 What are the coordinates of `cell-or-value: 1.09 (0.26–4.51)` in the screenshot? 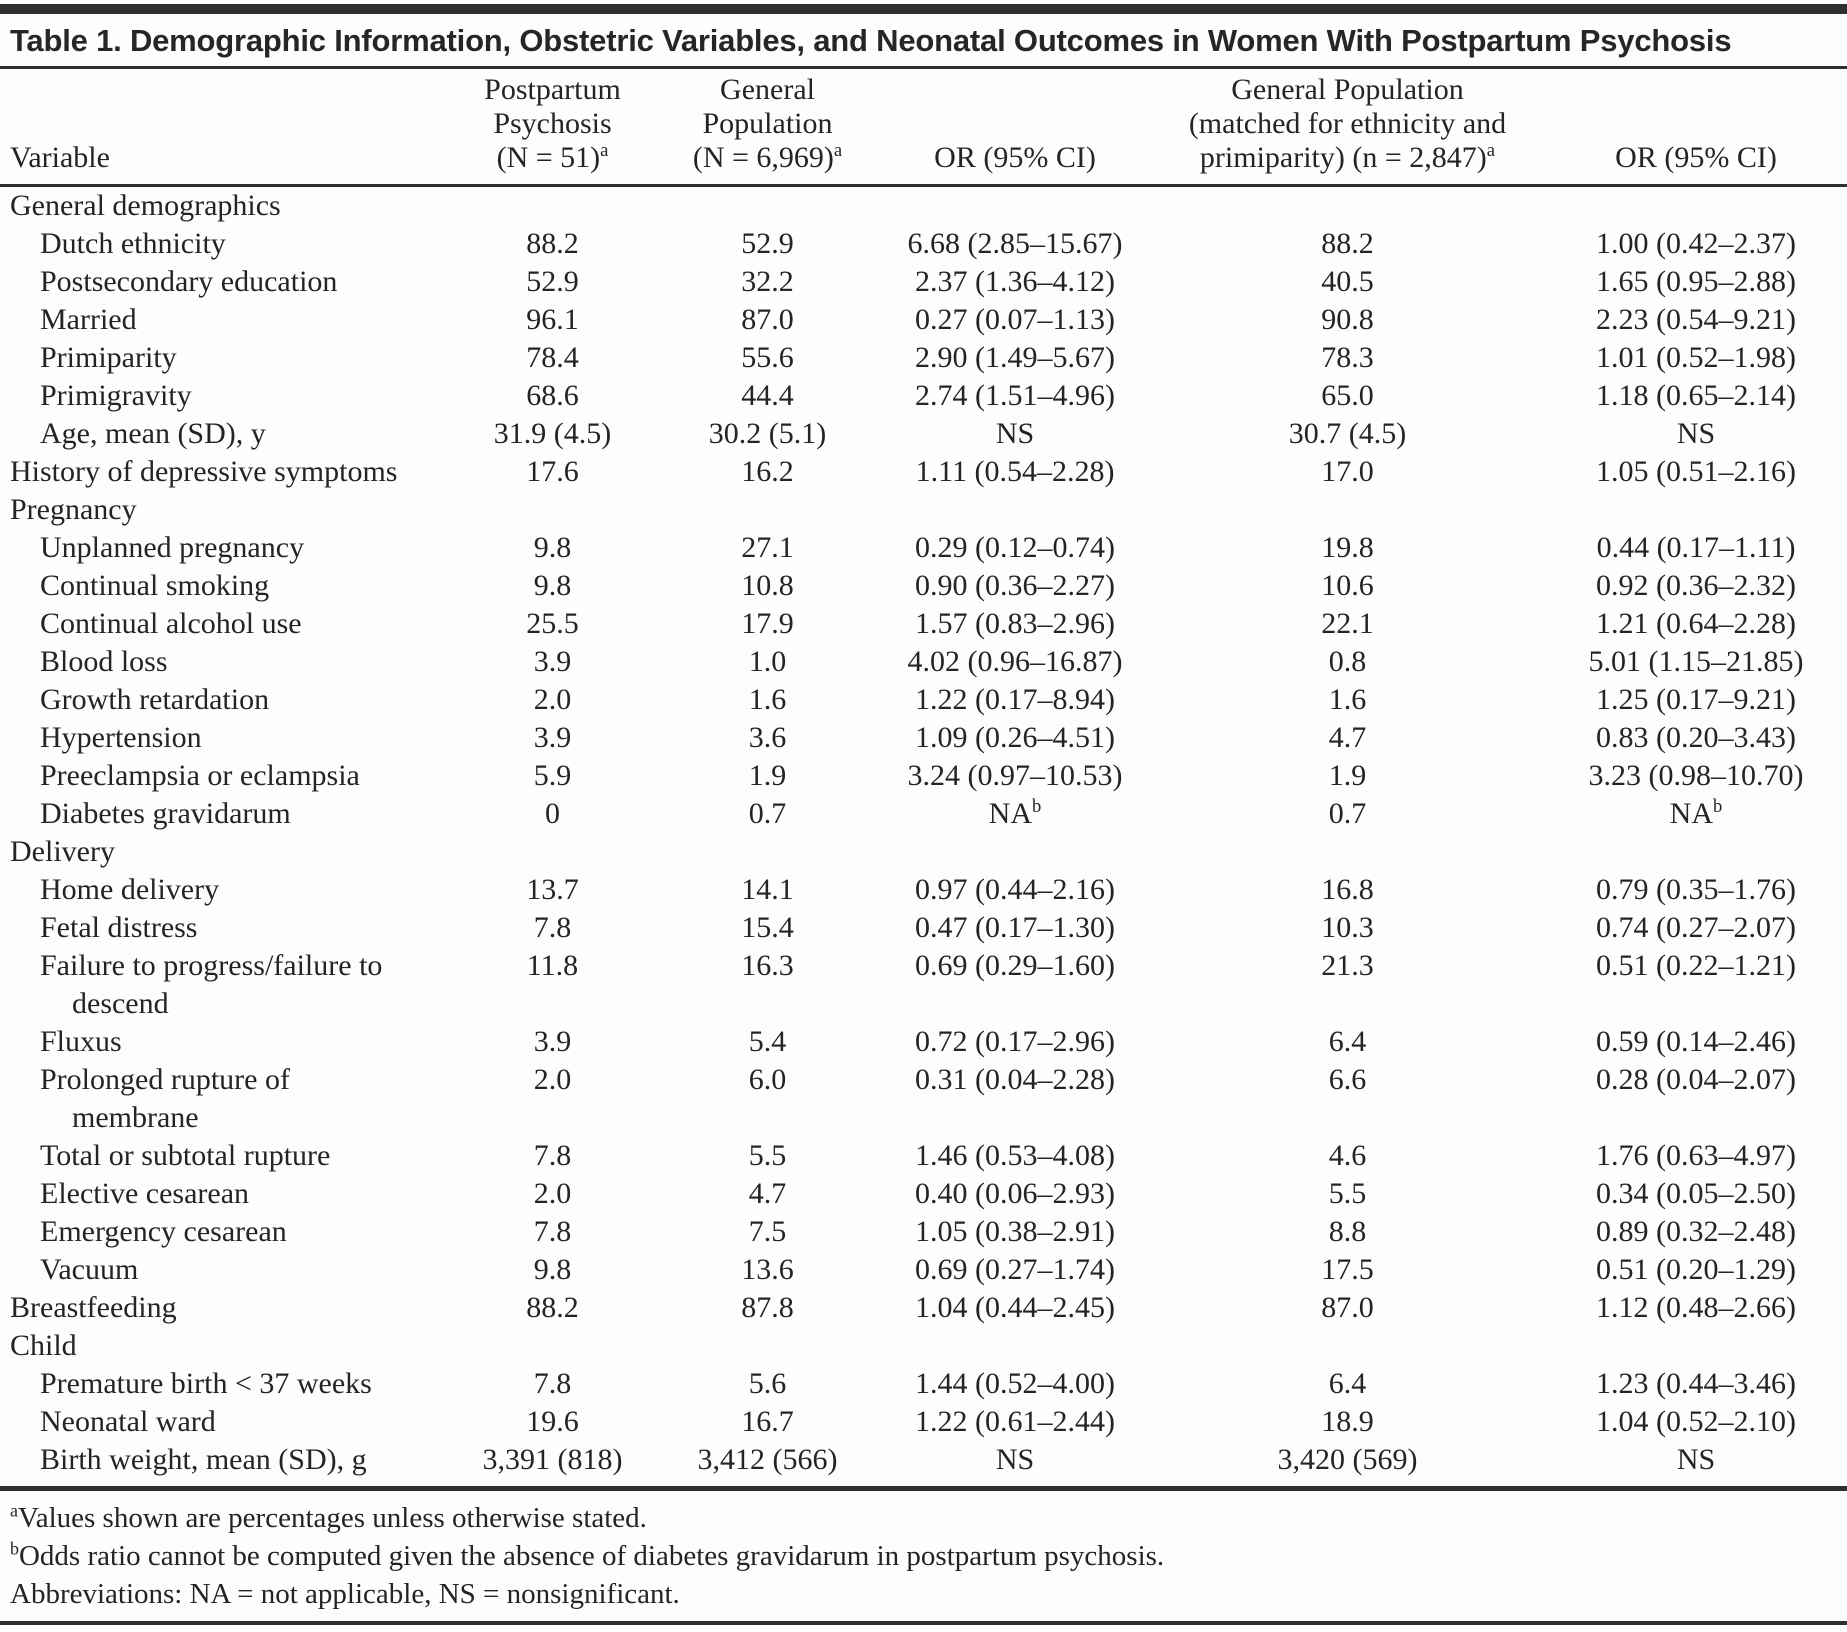 It's located at (1015, 737).